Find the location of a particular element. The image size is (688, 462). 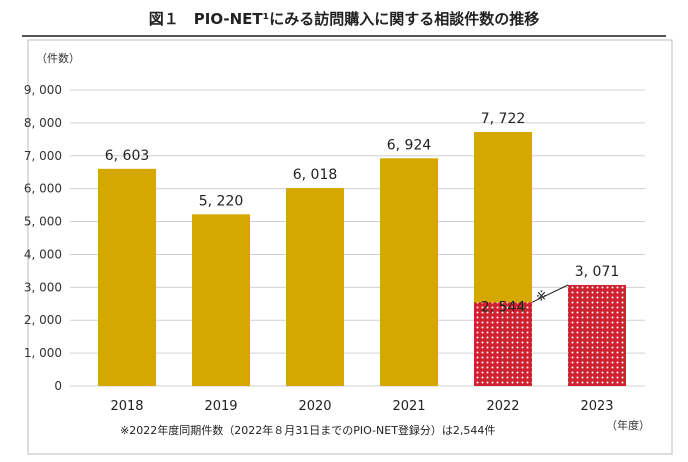

x-axis-label: （年度） is located at coordinates (628, 425).